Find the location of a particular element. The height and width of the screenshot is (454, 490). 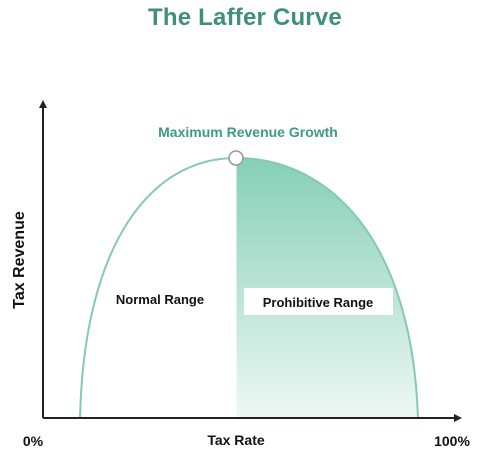

peak-marker is located at coordinates (236, 158).